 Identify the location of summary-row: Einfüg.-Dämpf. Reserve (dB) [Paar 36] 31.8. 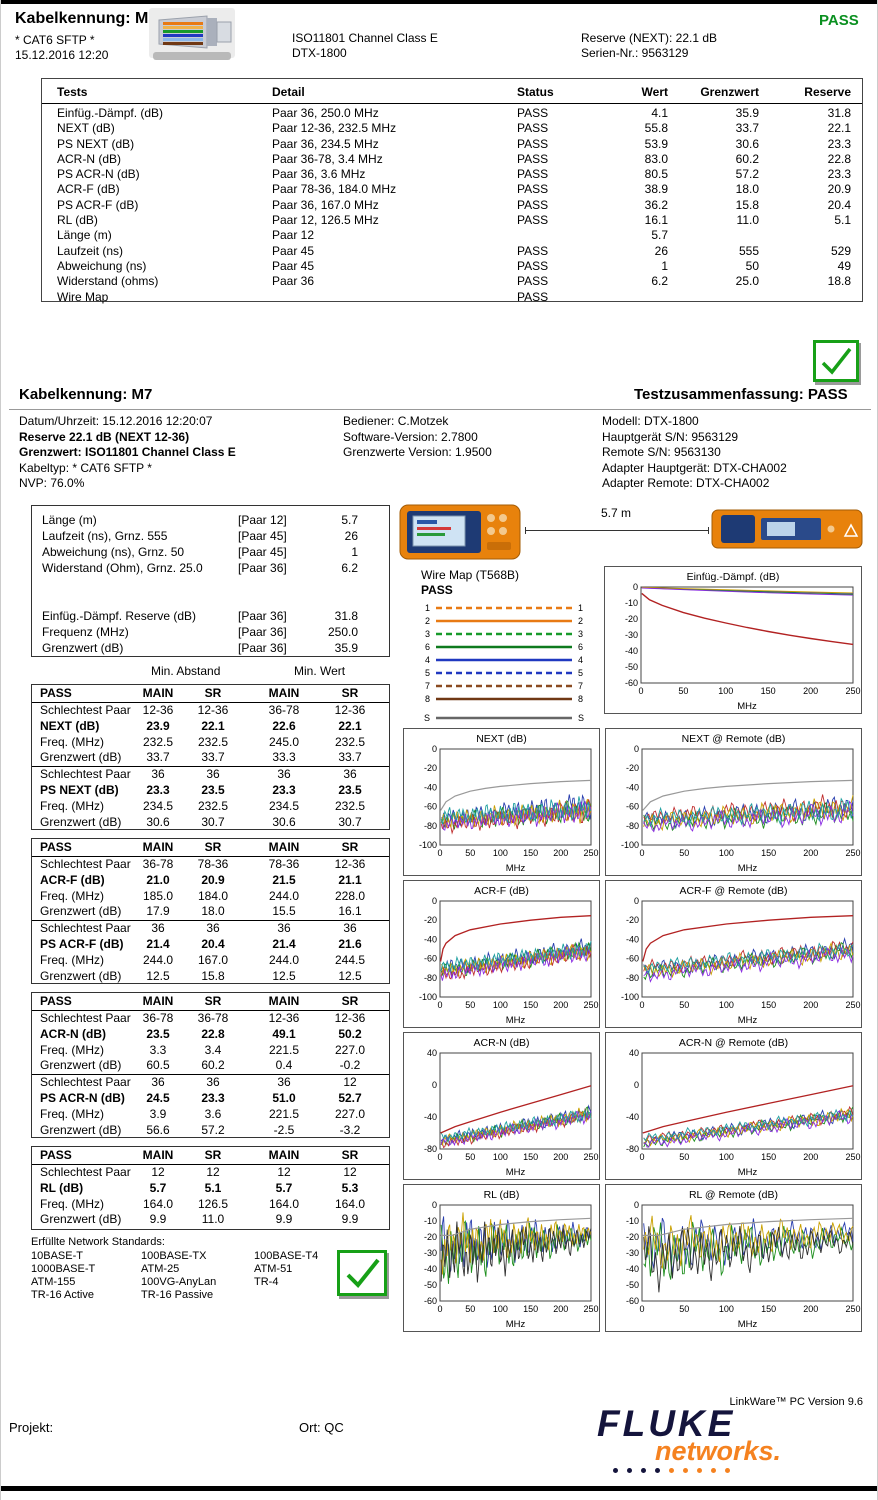
(210, 616).